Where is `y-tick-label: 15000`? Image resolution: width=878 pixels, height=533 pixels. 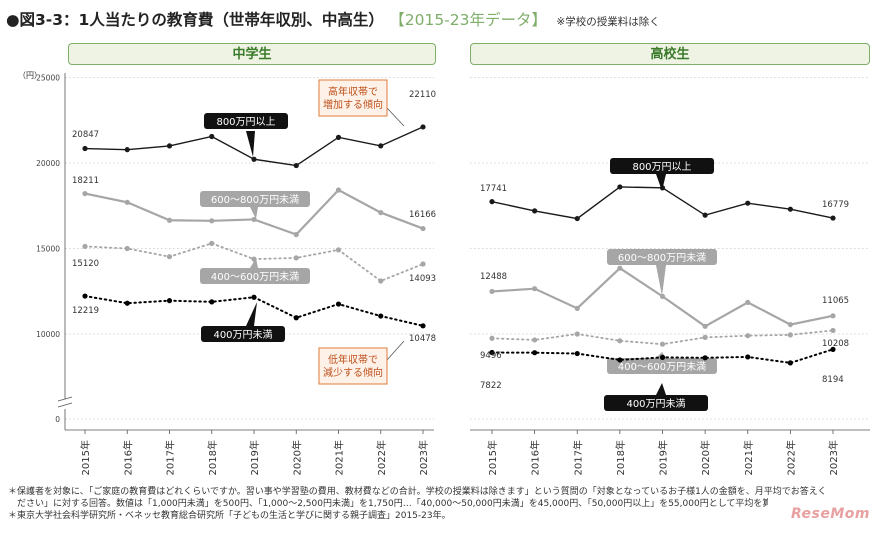
y-tick-label: 15000 is located at coordinates (48, 249).